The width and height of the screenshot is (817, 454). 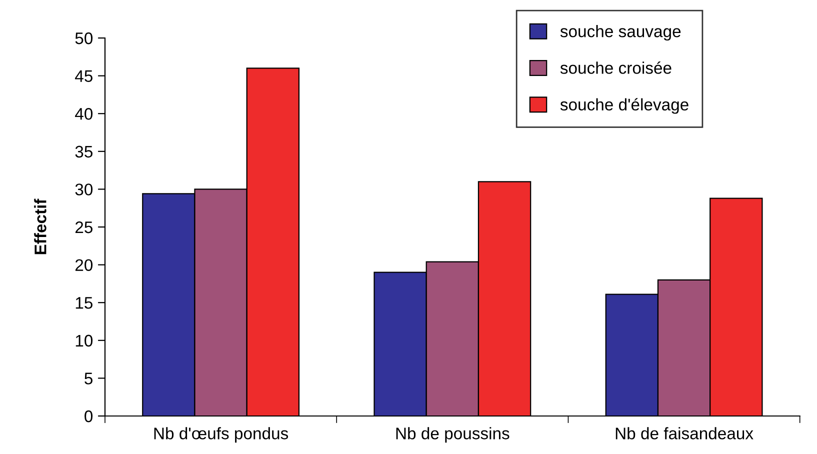 What do you see at coordinates (84, 265) in the screenshot?
I see `y-tick-label: 20` at bounding box center [84, 265].